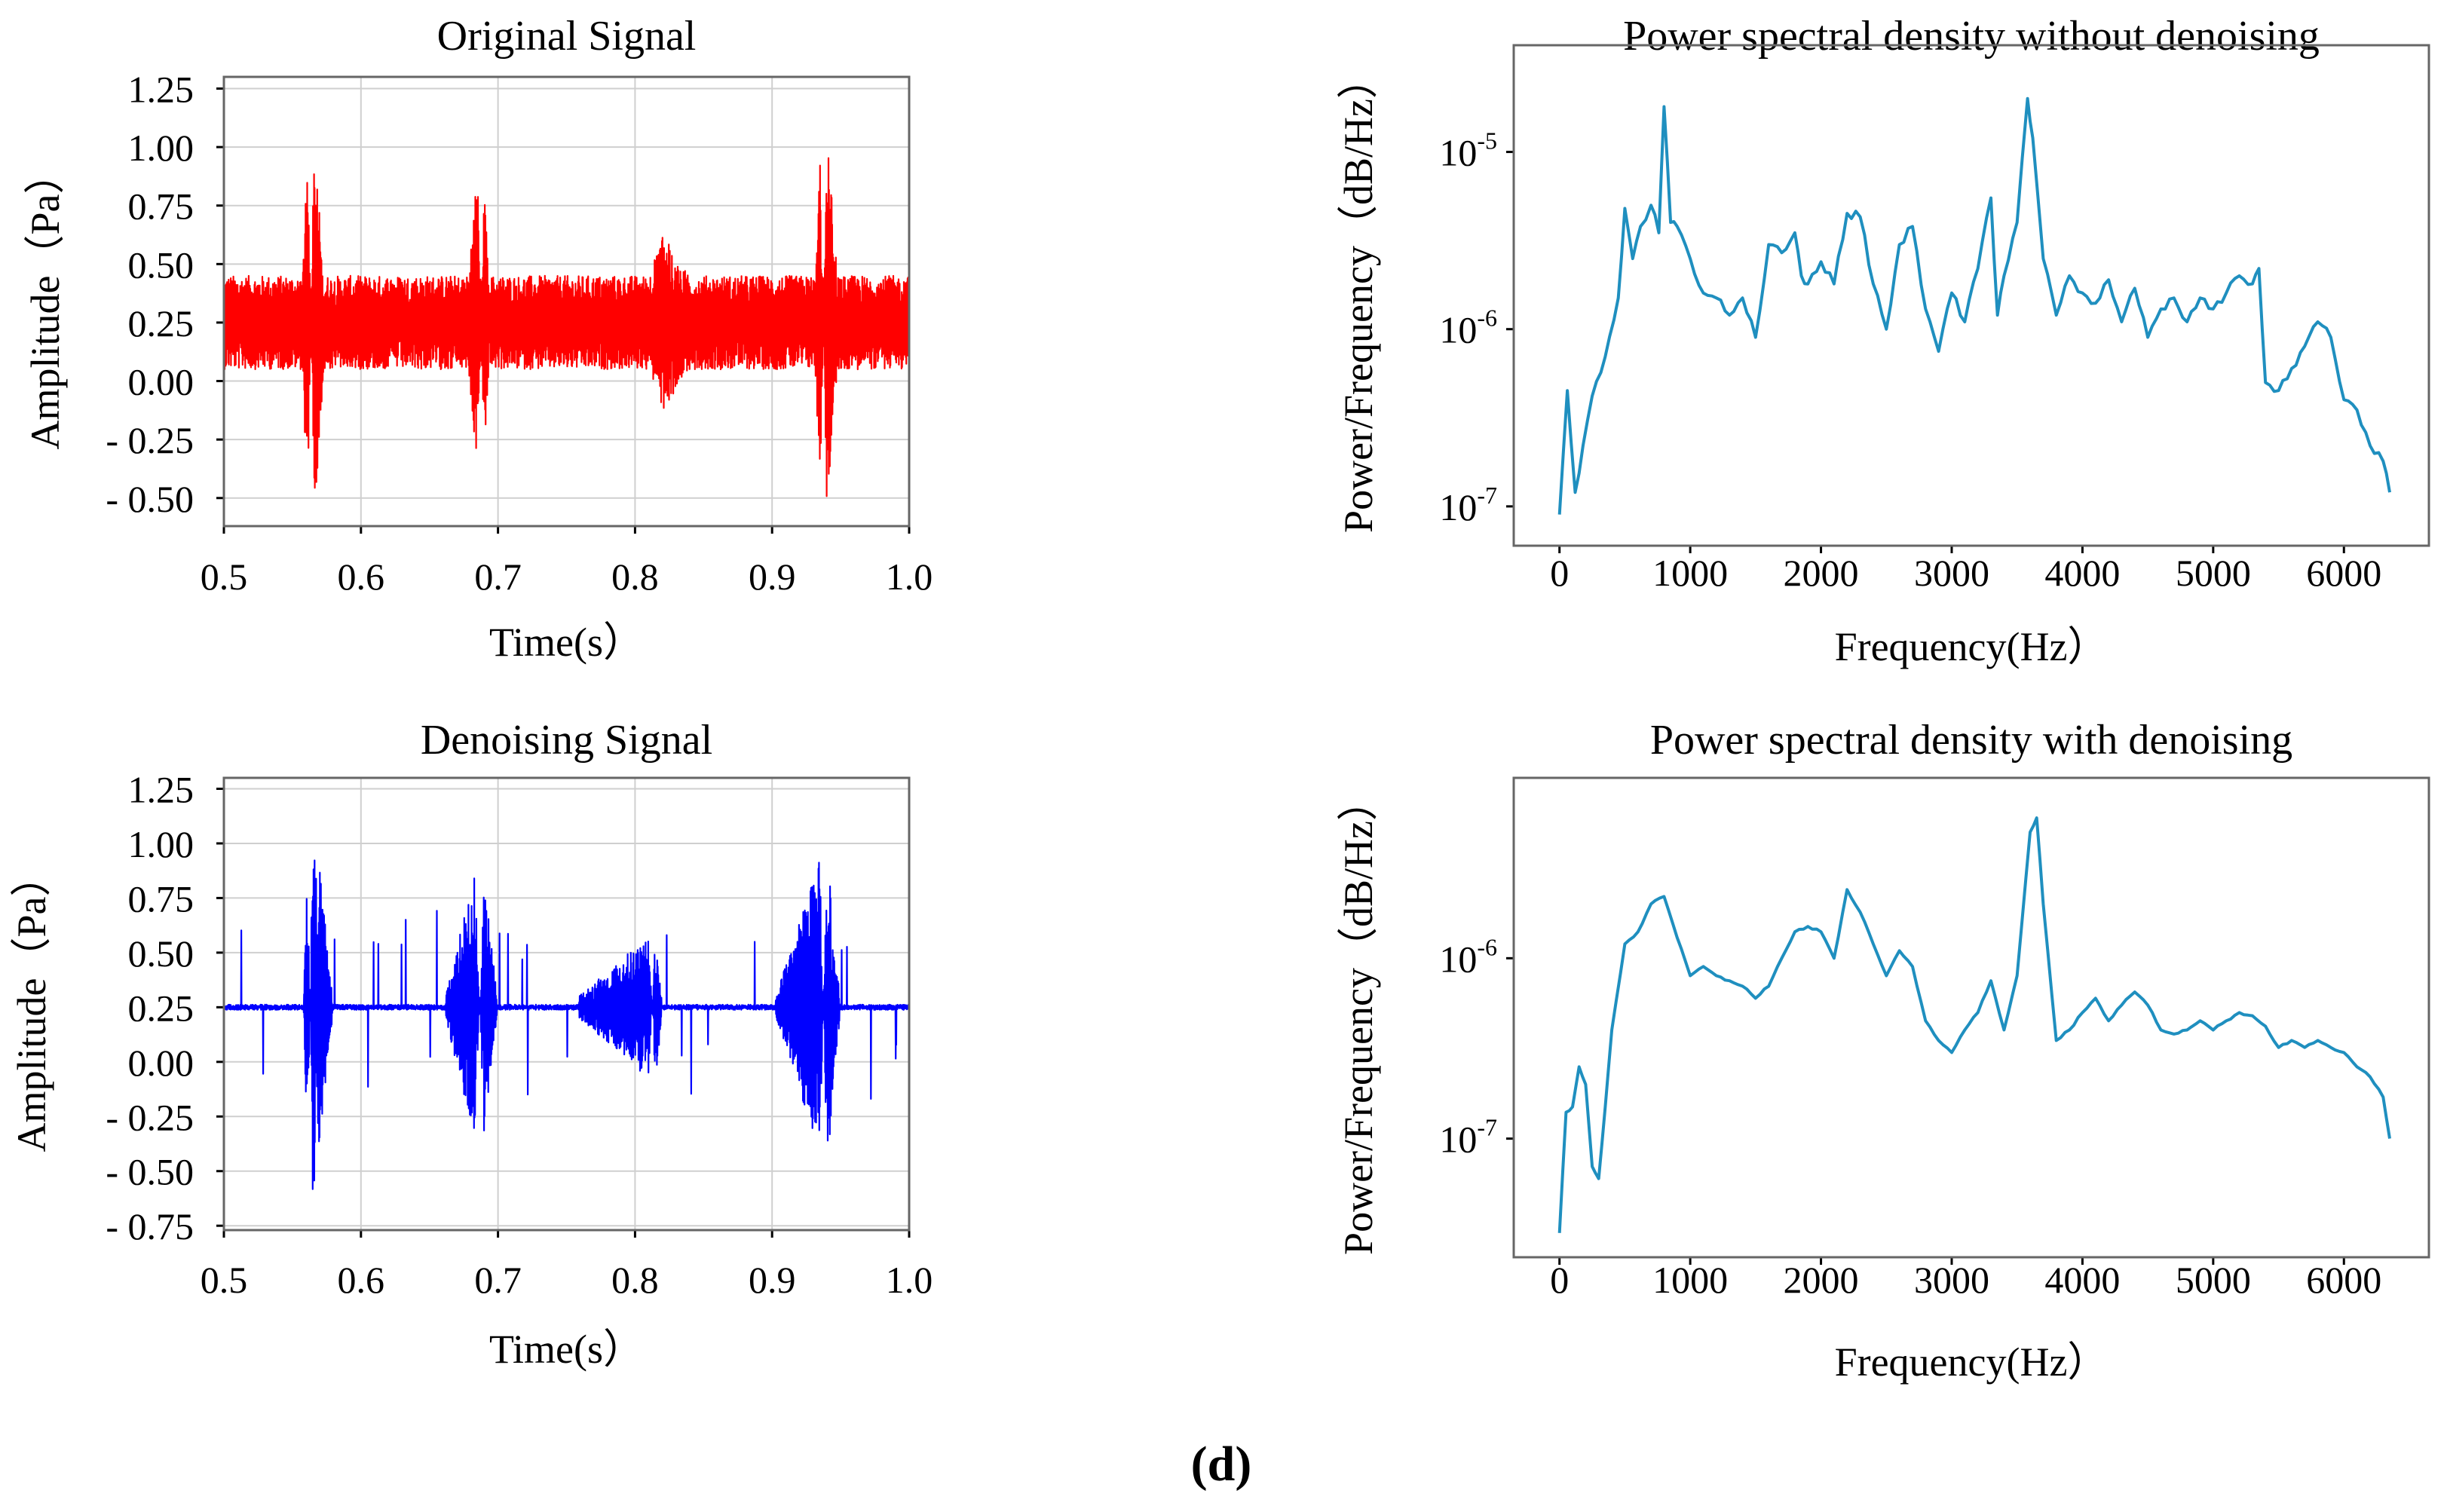  Describe the element at coordinates (1971, 741) in the screenshot. I see `chart-title: Power spectral density with denoising` at that location.